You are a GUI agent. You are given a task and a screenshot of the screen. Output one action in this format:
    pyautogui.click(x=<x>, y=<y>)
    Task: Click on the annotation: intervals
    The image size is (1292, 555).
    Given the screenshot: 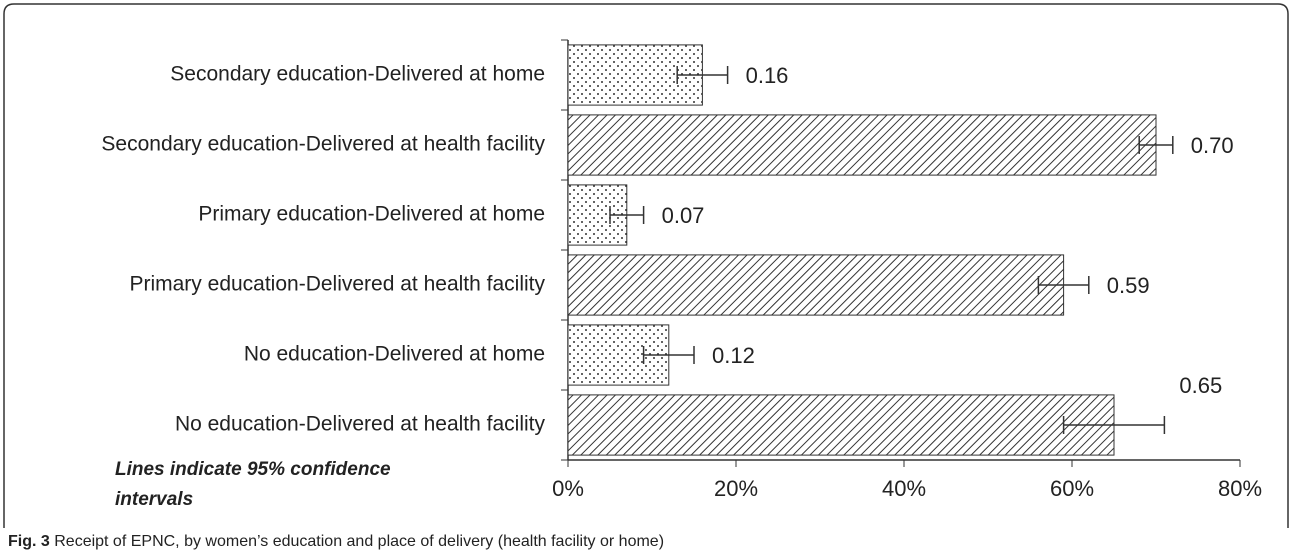 What is the action you would take?
    pyautogui.click(x=154, y=499)
    